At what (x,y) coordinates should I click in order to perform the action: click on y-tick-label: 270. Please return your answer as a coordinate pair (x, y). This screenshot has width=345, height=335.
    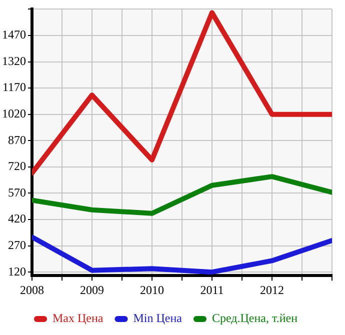
    Looking at the image, I should click on (17, 245).